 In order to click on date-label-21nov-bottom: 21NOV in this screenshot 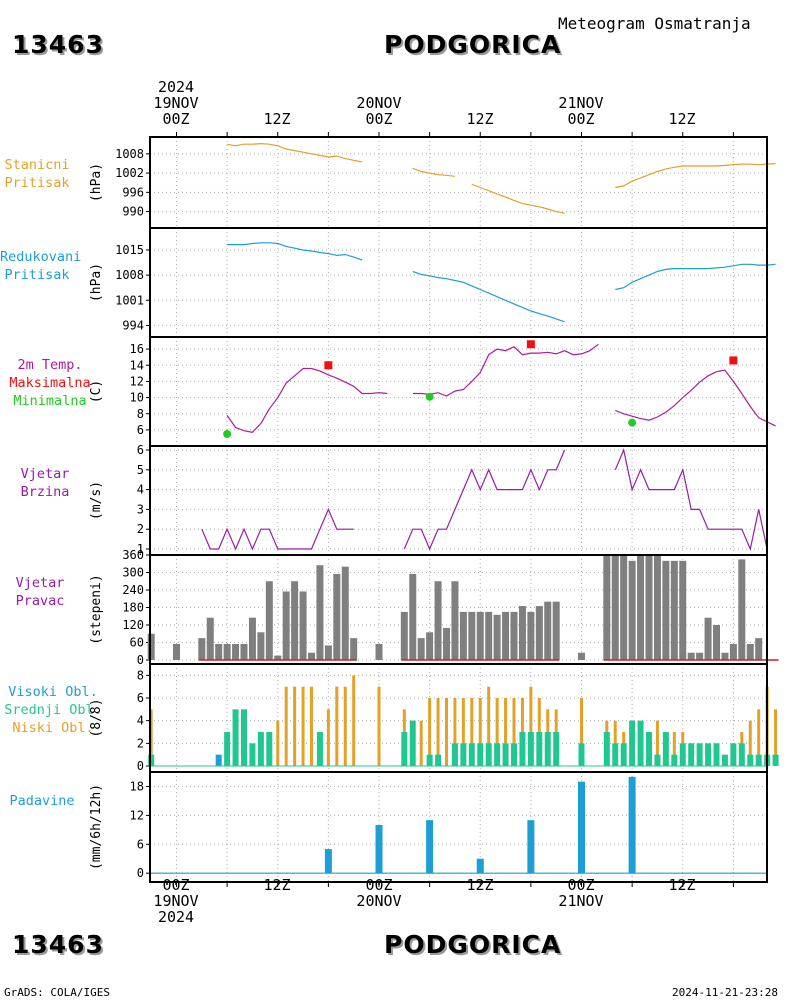, I will do `click(581, 901)`.